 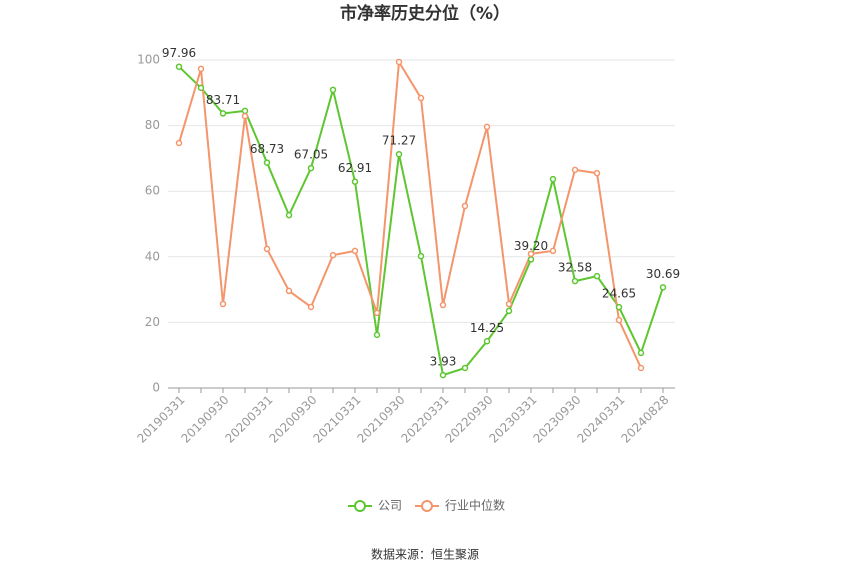 What do you see at coordinates (425, 554) in the screenshot?
I see `source-note: 数据来源：恒生聚源` at bounding box center [425, 554].